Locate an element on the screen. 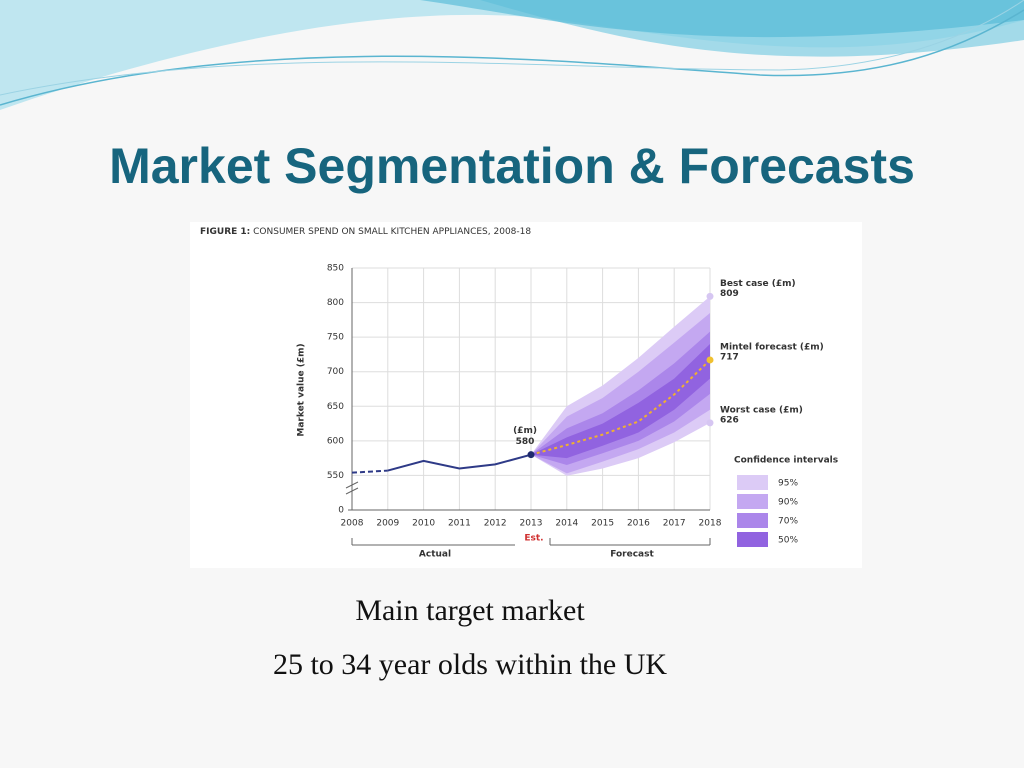 The height and width of the screenshot is (772, 1024). annotation-value: 580 is located at coordinates (525, 442).